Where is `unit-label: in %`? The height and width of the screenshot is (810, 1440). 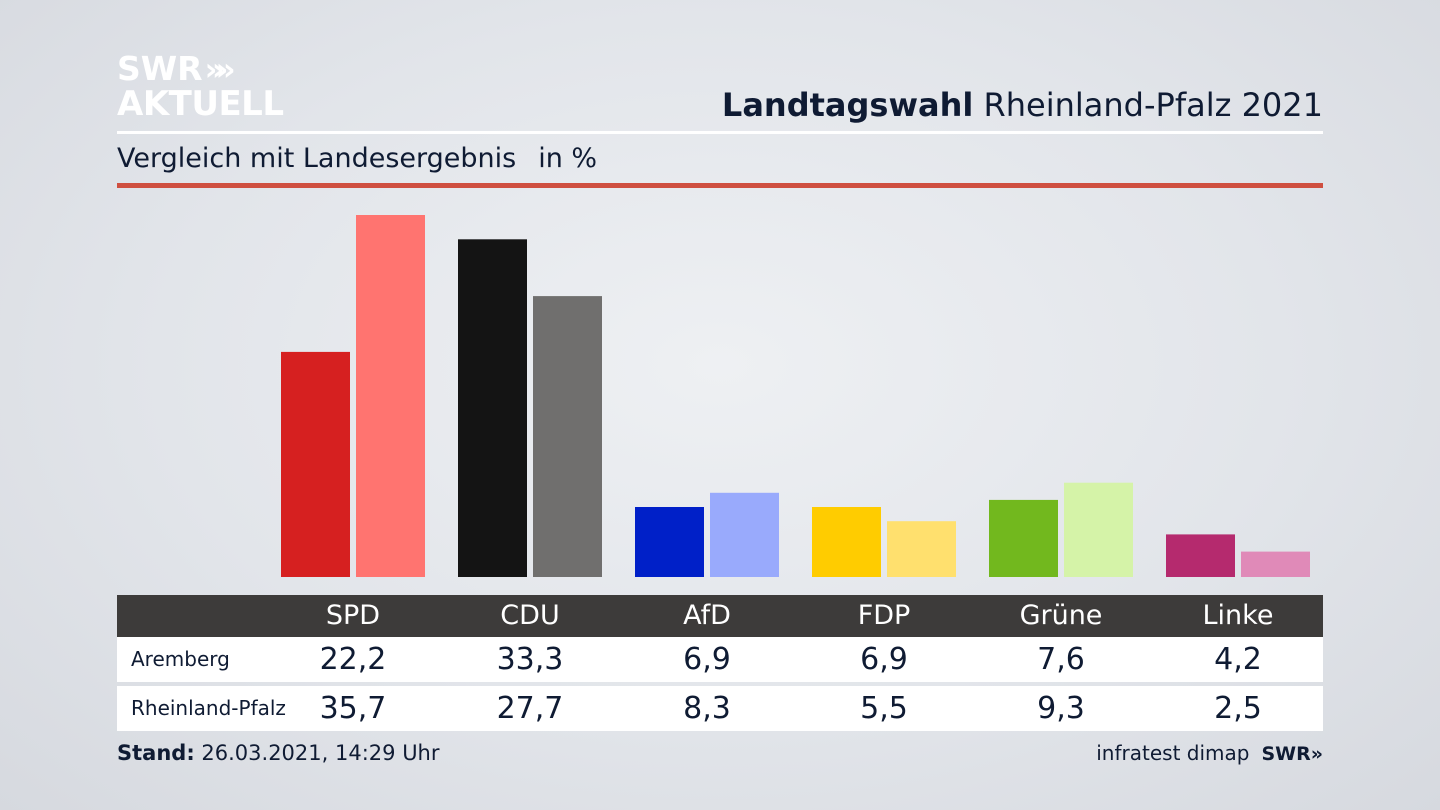 unit-label: in % is located at coordinates (568, 158).